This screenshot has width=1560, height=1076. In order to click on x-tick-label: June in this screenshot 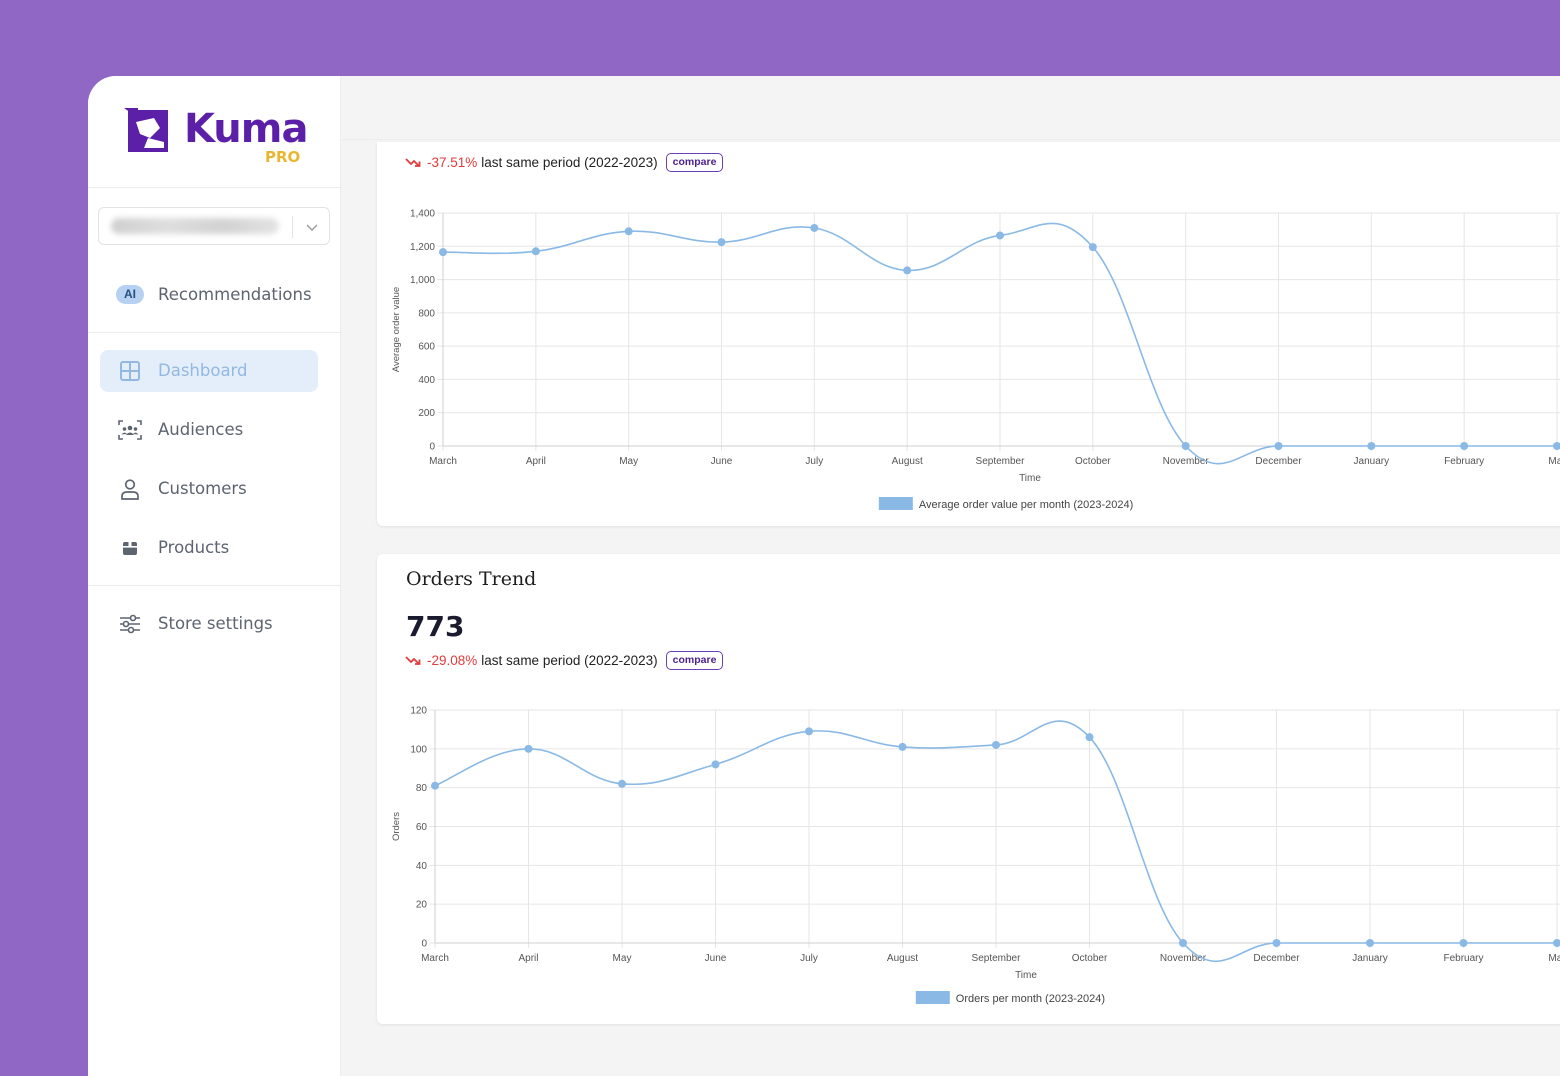, I will do `click(722, 461)`.